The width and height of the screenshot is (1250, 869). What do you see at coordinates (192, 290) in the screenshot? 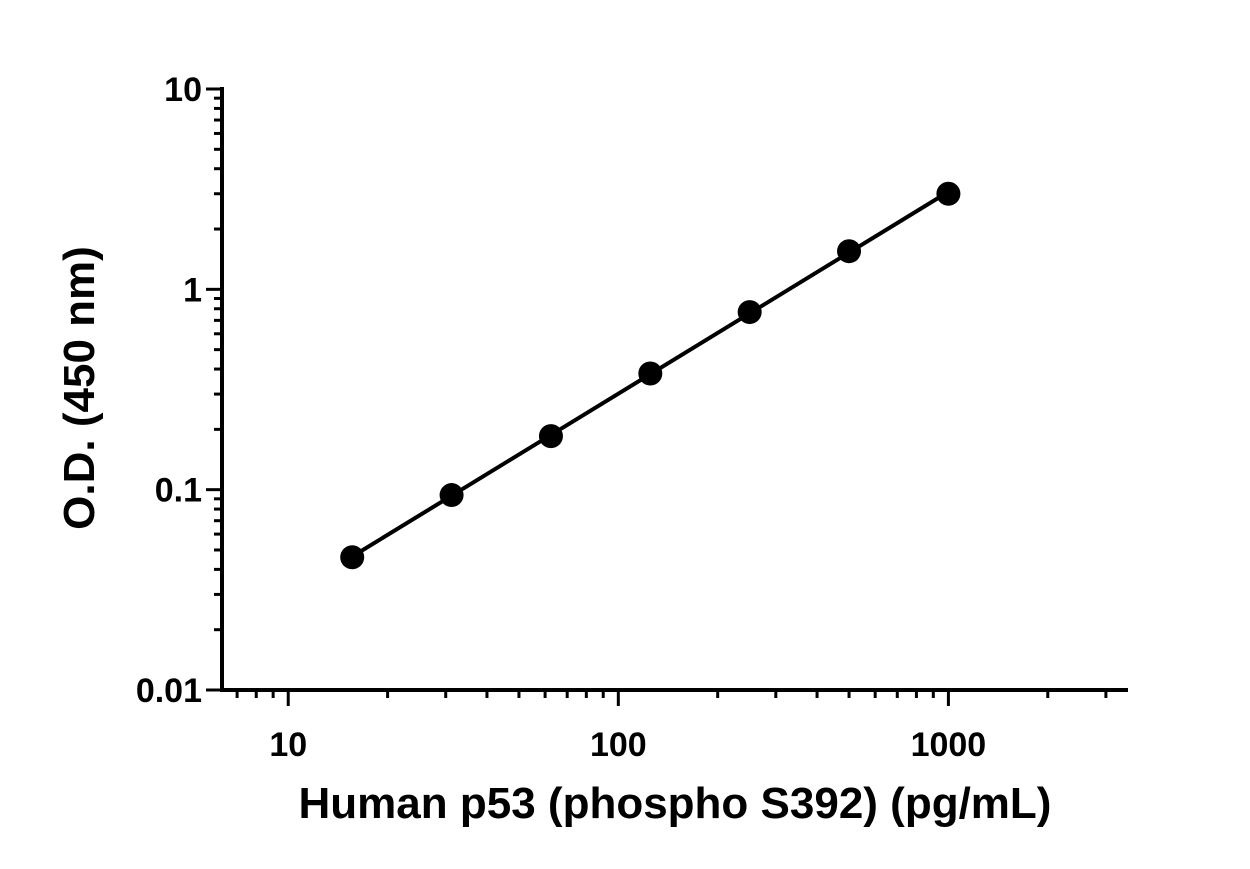
I see `y-tick-label: 1` at bounding box center [192, 290].